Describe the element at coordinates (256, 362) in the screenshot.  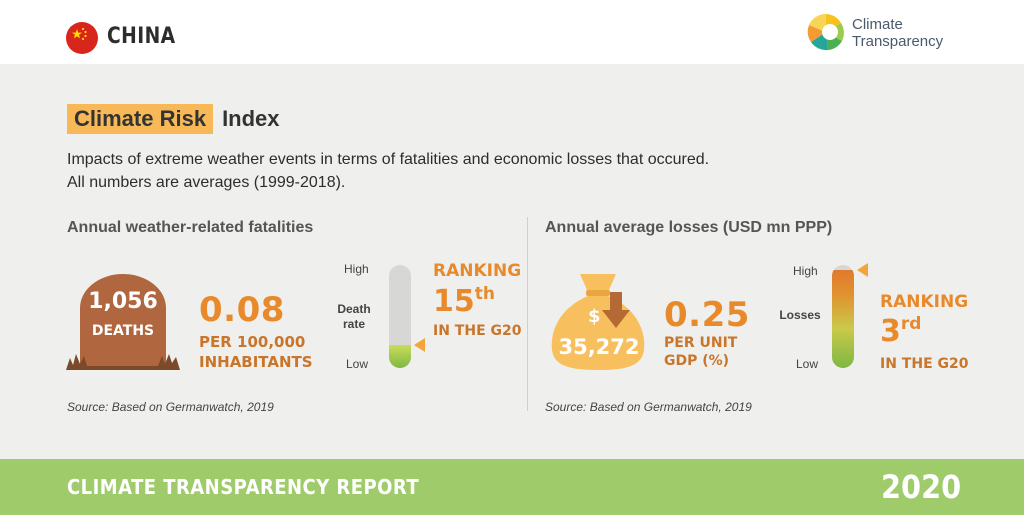
I see `death-rate-unit-line2: INHABITANTS` at that location.